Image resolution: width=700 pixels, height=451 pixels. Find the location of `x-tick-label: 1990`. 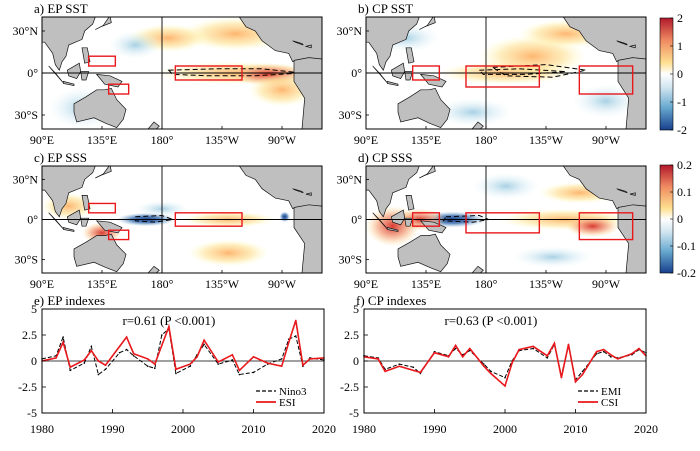

x-tick-label: 1990 is located at coordinates (113, 429).